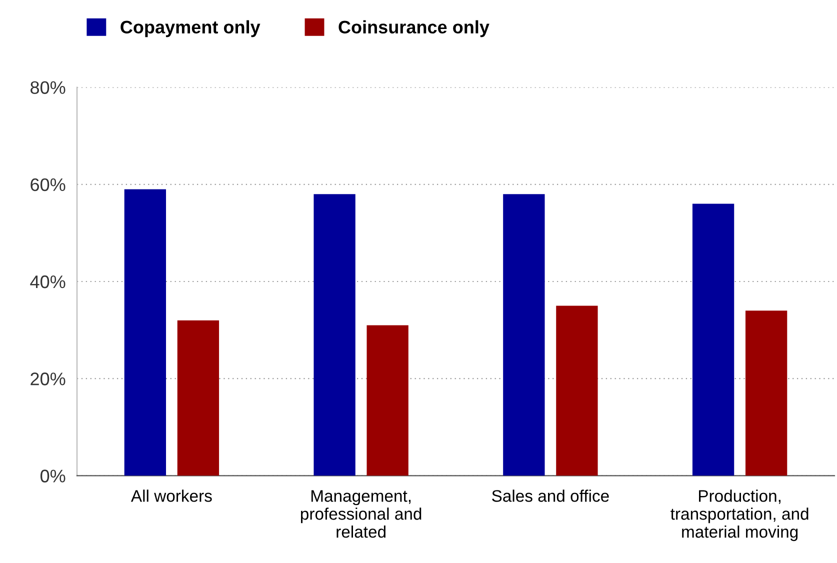  Describe the element at coordinates (48, 87) in the screenshot. I see `y-tick-label: 80%` at that location.